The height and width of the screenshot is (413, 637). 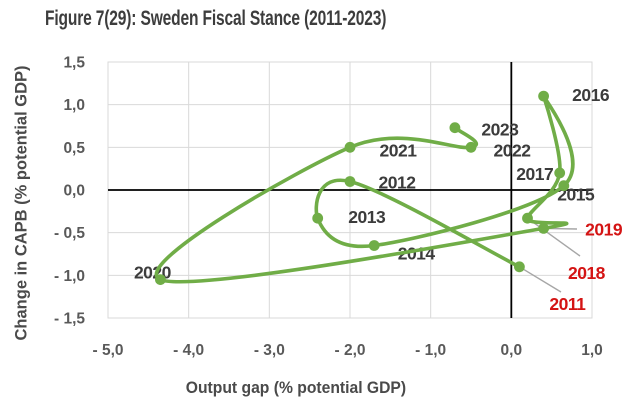 I want to click on data-point-2020, so click(x=160, y=279).